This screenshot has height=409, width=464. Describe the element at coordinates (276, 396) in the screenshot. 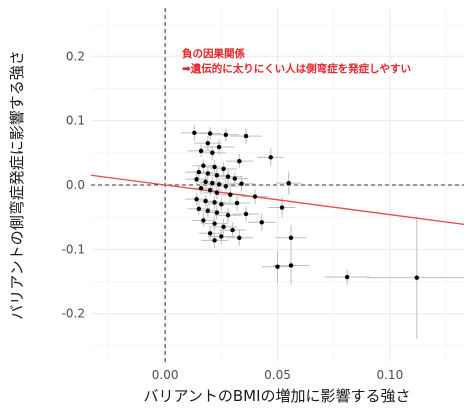

I see `x-axis-title: バリアントのBMIの増加に影響する強さ` at that location.